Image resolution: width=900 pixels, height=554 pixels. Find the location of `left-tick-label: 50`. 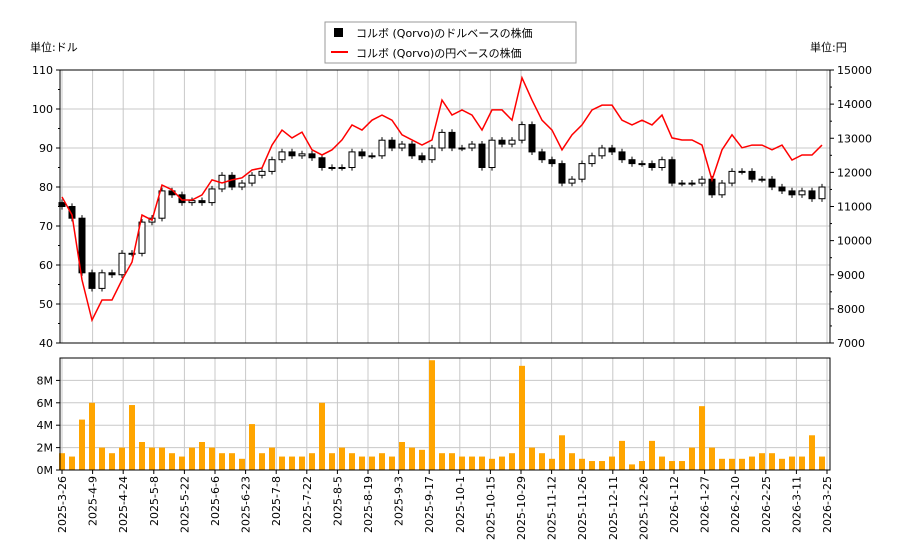

left-tick-label: 50 is located at coordinates (46, 304).